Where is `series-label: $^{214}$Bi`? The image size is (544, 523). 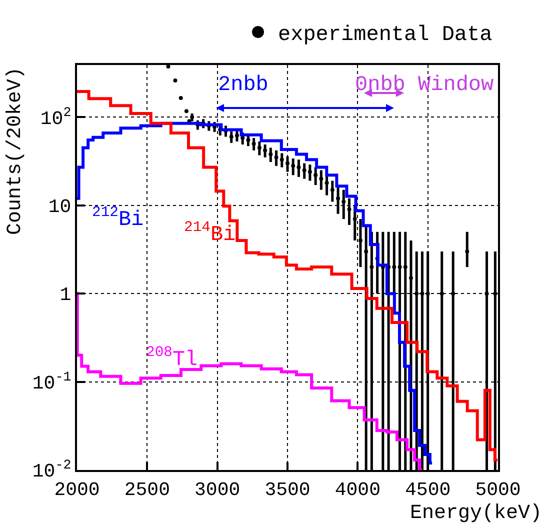
series-label: $^{214}$Bi is located at coordinates (210, 233).